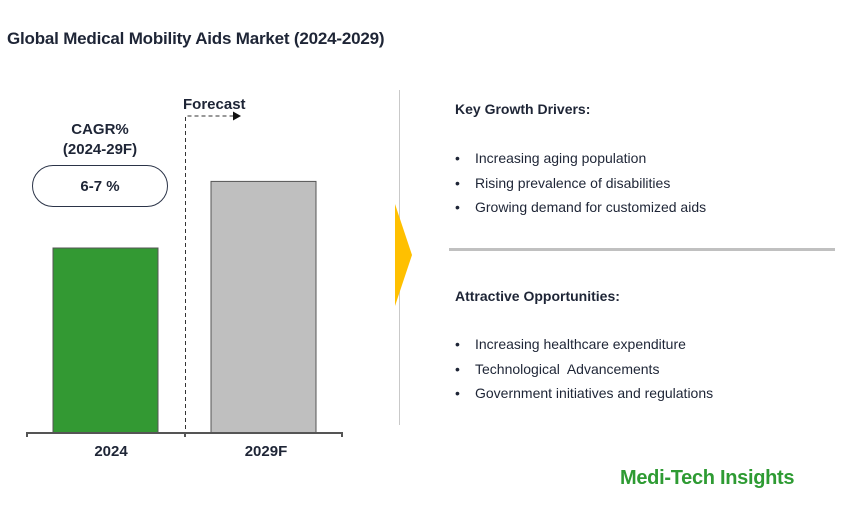 This screenshot has width=852, height=527. I want to click on forecast-arrow-head, so click(237, 116).